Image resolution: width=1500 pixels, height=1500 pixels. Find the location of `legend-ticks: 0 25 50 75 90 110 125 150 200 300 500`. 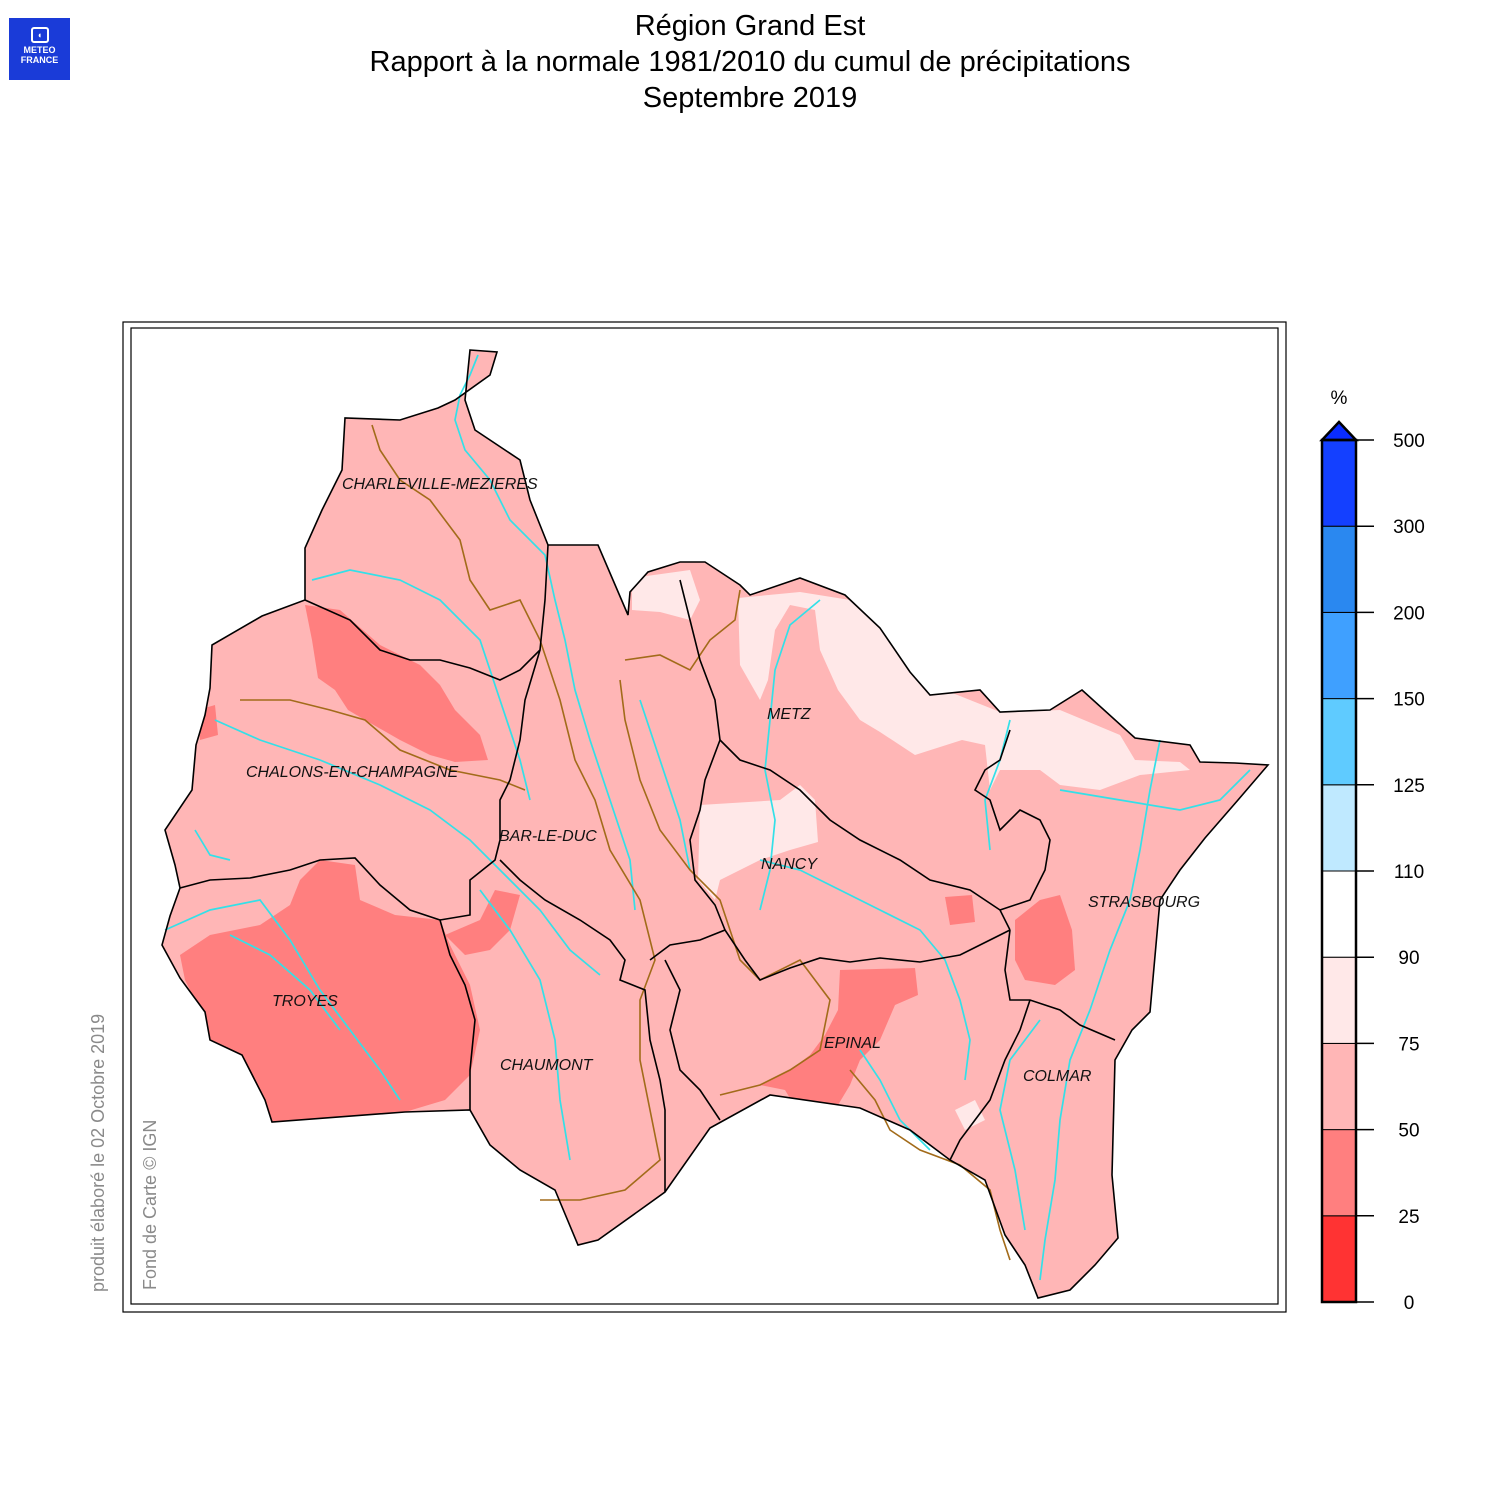

legend-ticks: 0 25 50 75 90 110 125 150 200 300 500 is located at coordinates (1390, 872).